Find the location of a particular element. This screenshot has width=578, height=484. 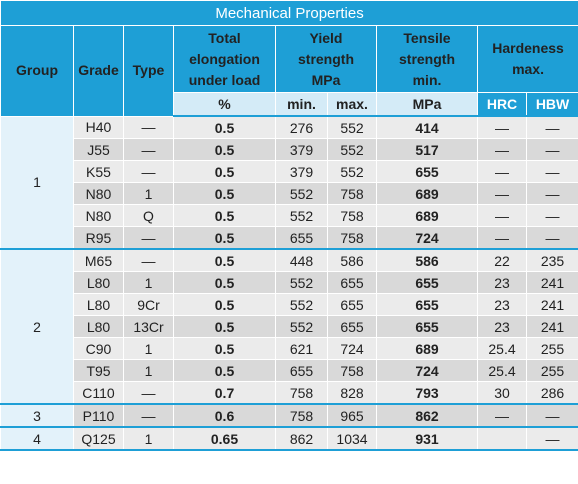

tensile-cell: 931 is located at coordinates (427, 439).